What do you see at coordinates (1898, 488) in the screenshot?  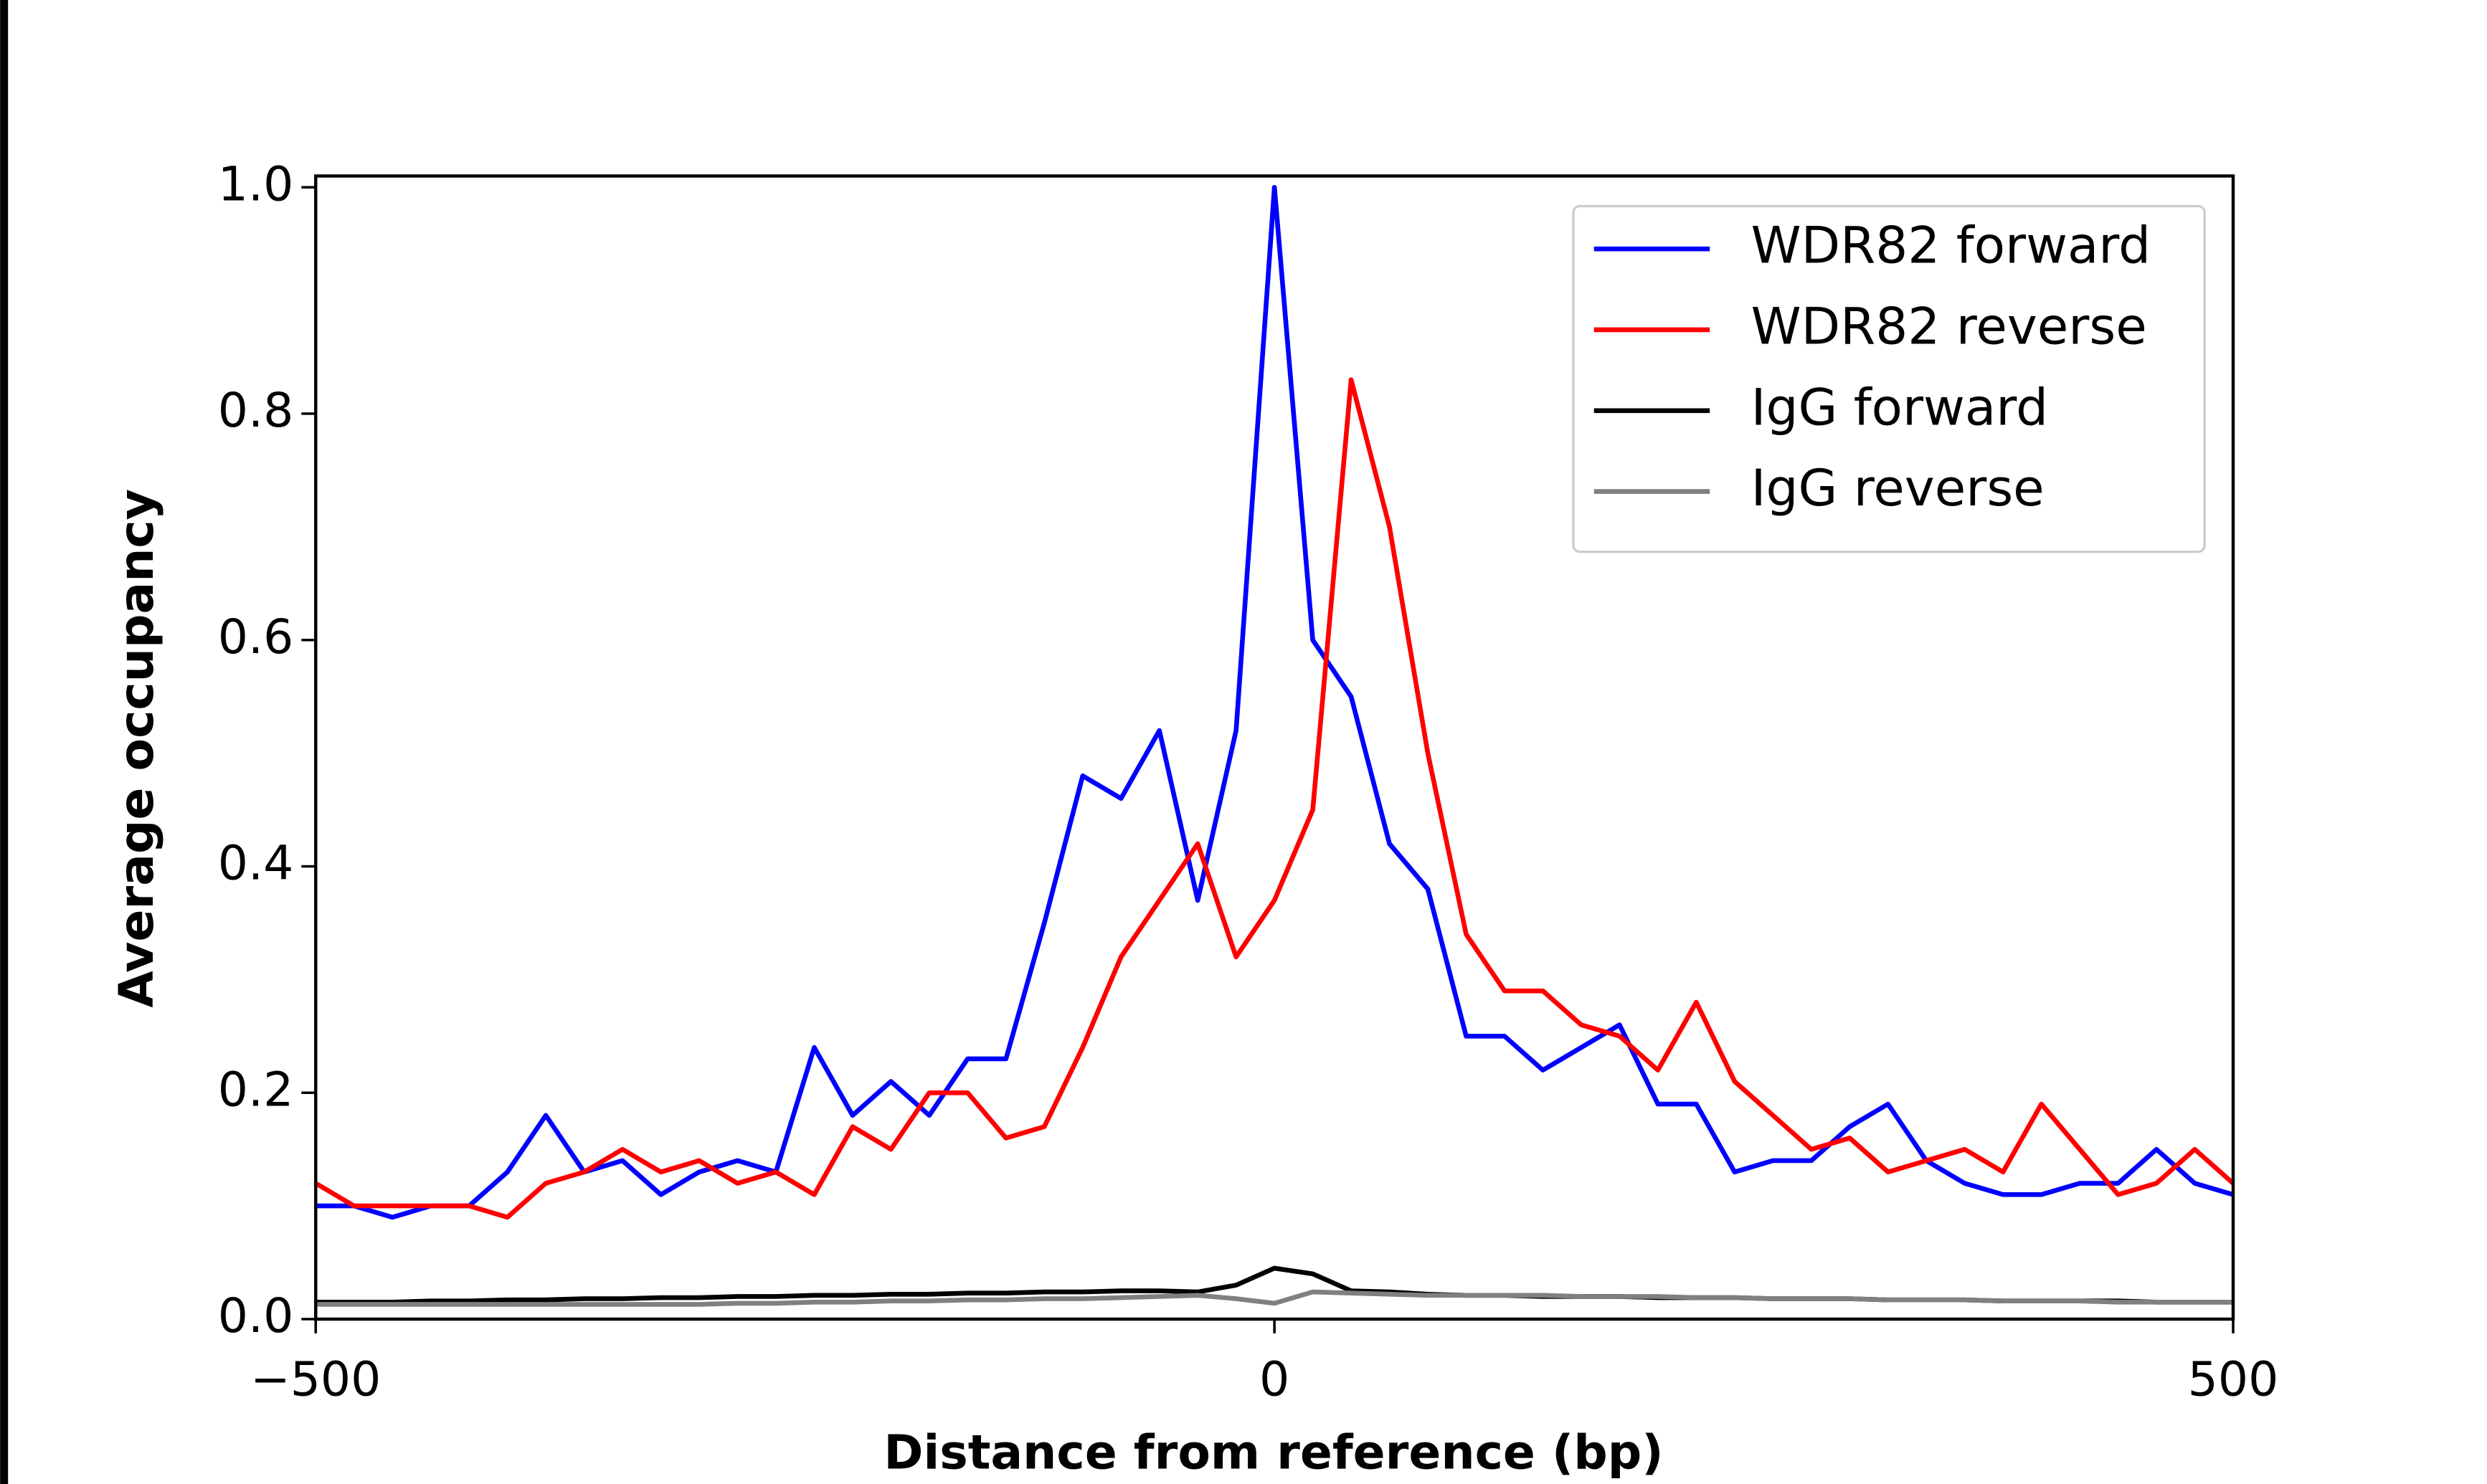 I see `legend-label: IgG reverse` at bounding box center [1898, 488].